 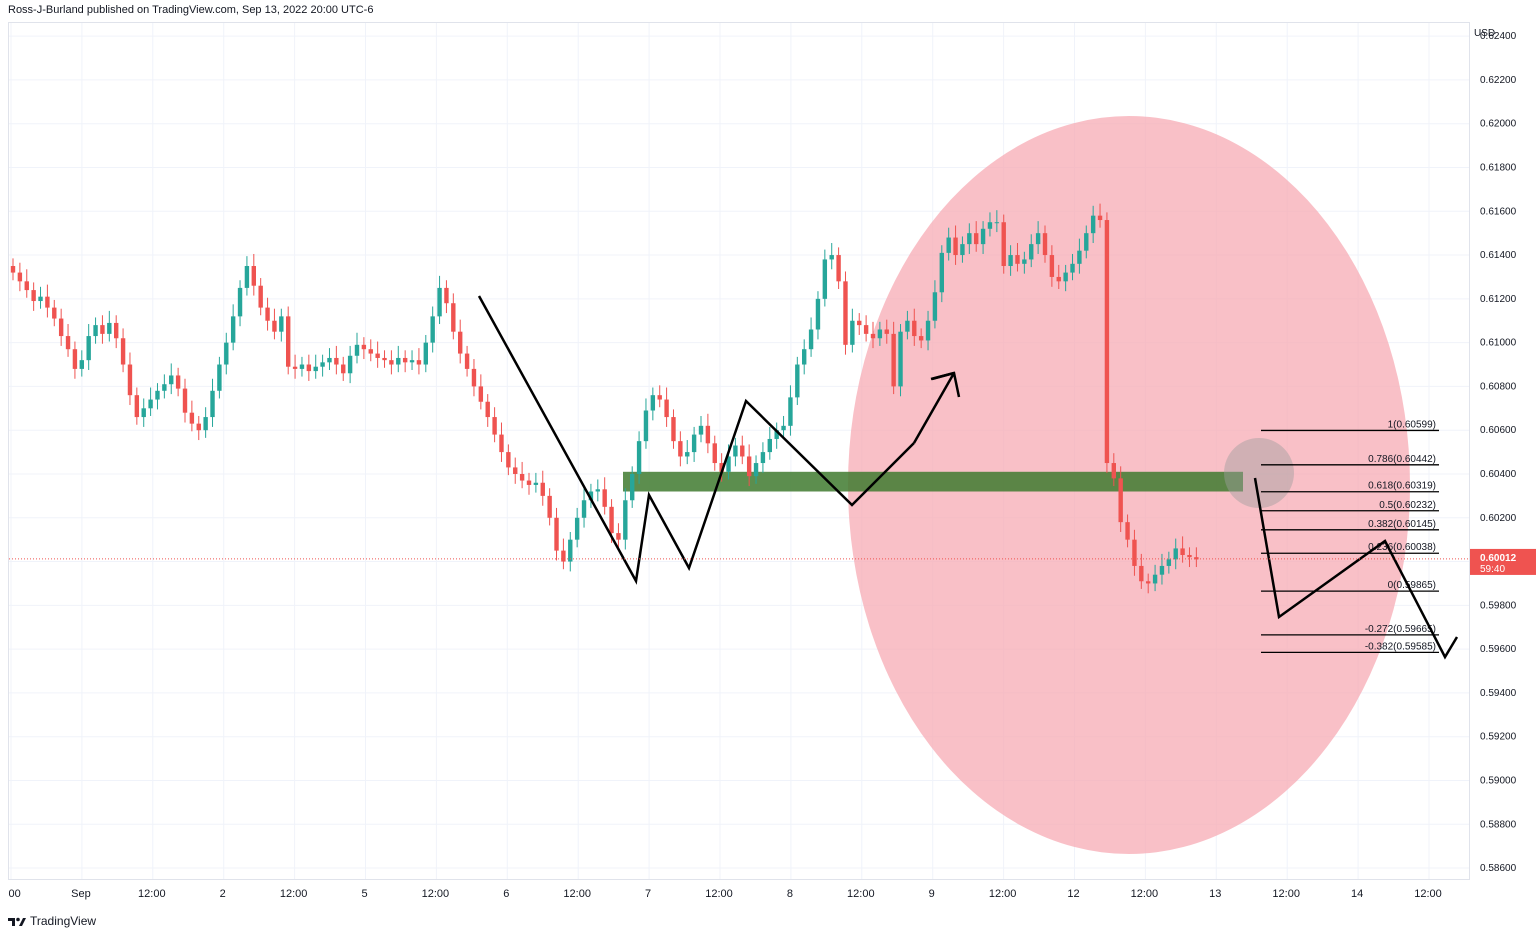 What do you see at coordinates (932, 894) in the screenshot?
I see `time-tick-label: 9` at bounding box center [932, 894].